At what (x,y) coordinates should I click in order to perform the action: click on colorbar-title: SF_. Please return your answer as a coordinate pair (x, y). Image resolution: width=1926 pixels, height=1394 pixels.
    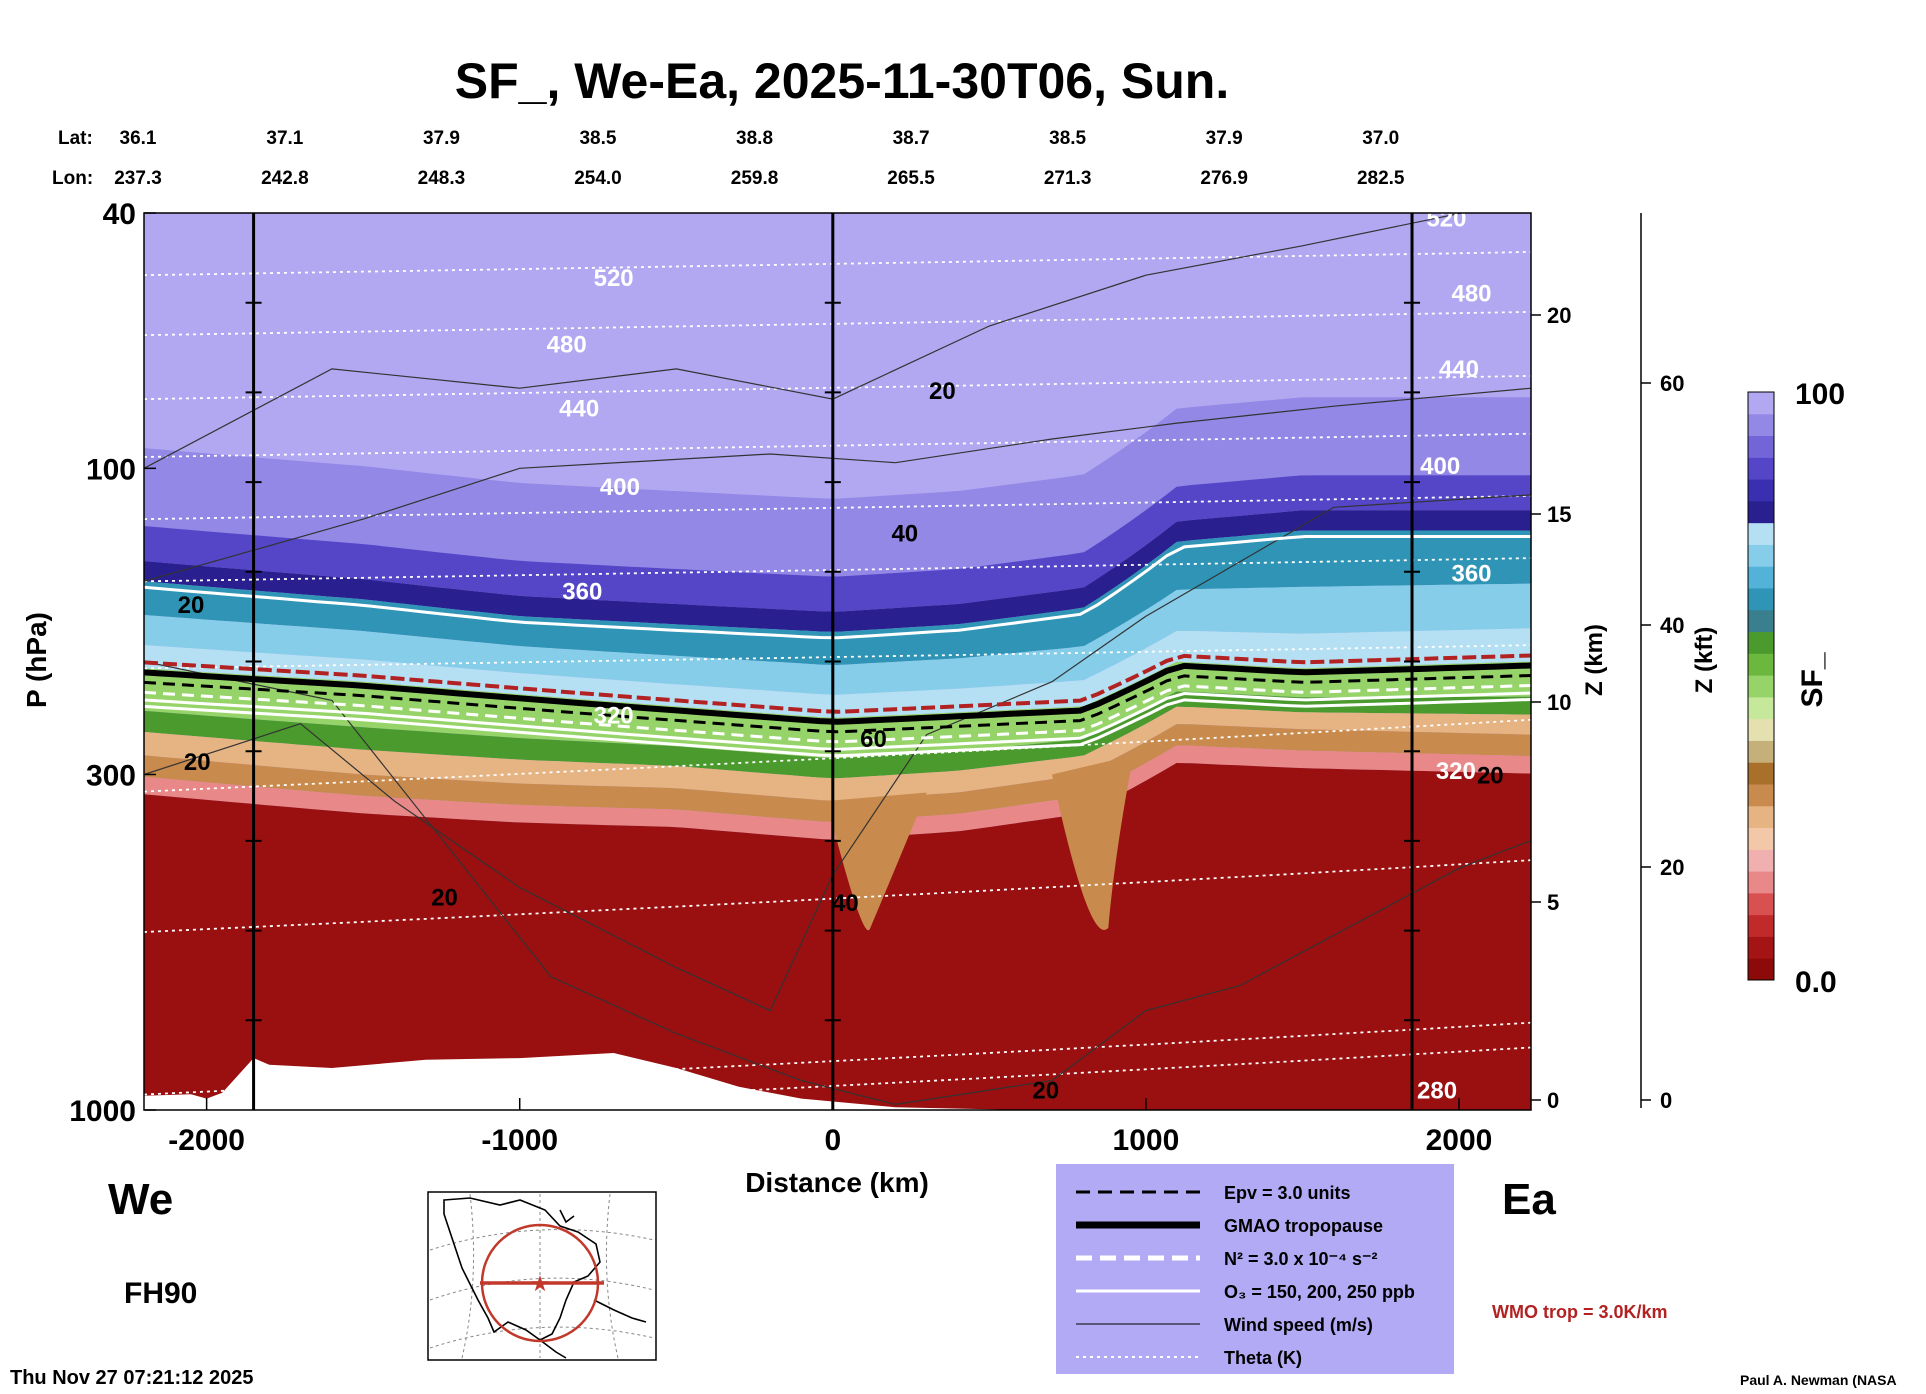
    Looking at the image, I should click on (1812, 679).